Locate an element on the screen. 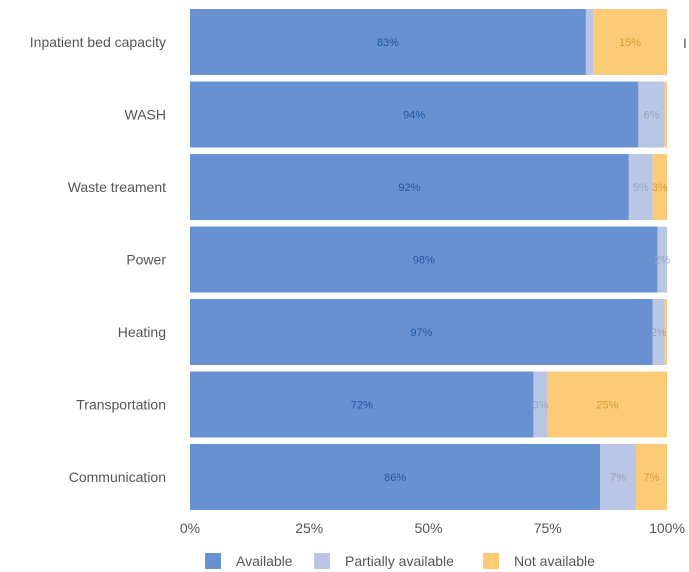  segment-label-partially-available-2: 6% is located at coordinates (652, 116).